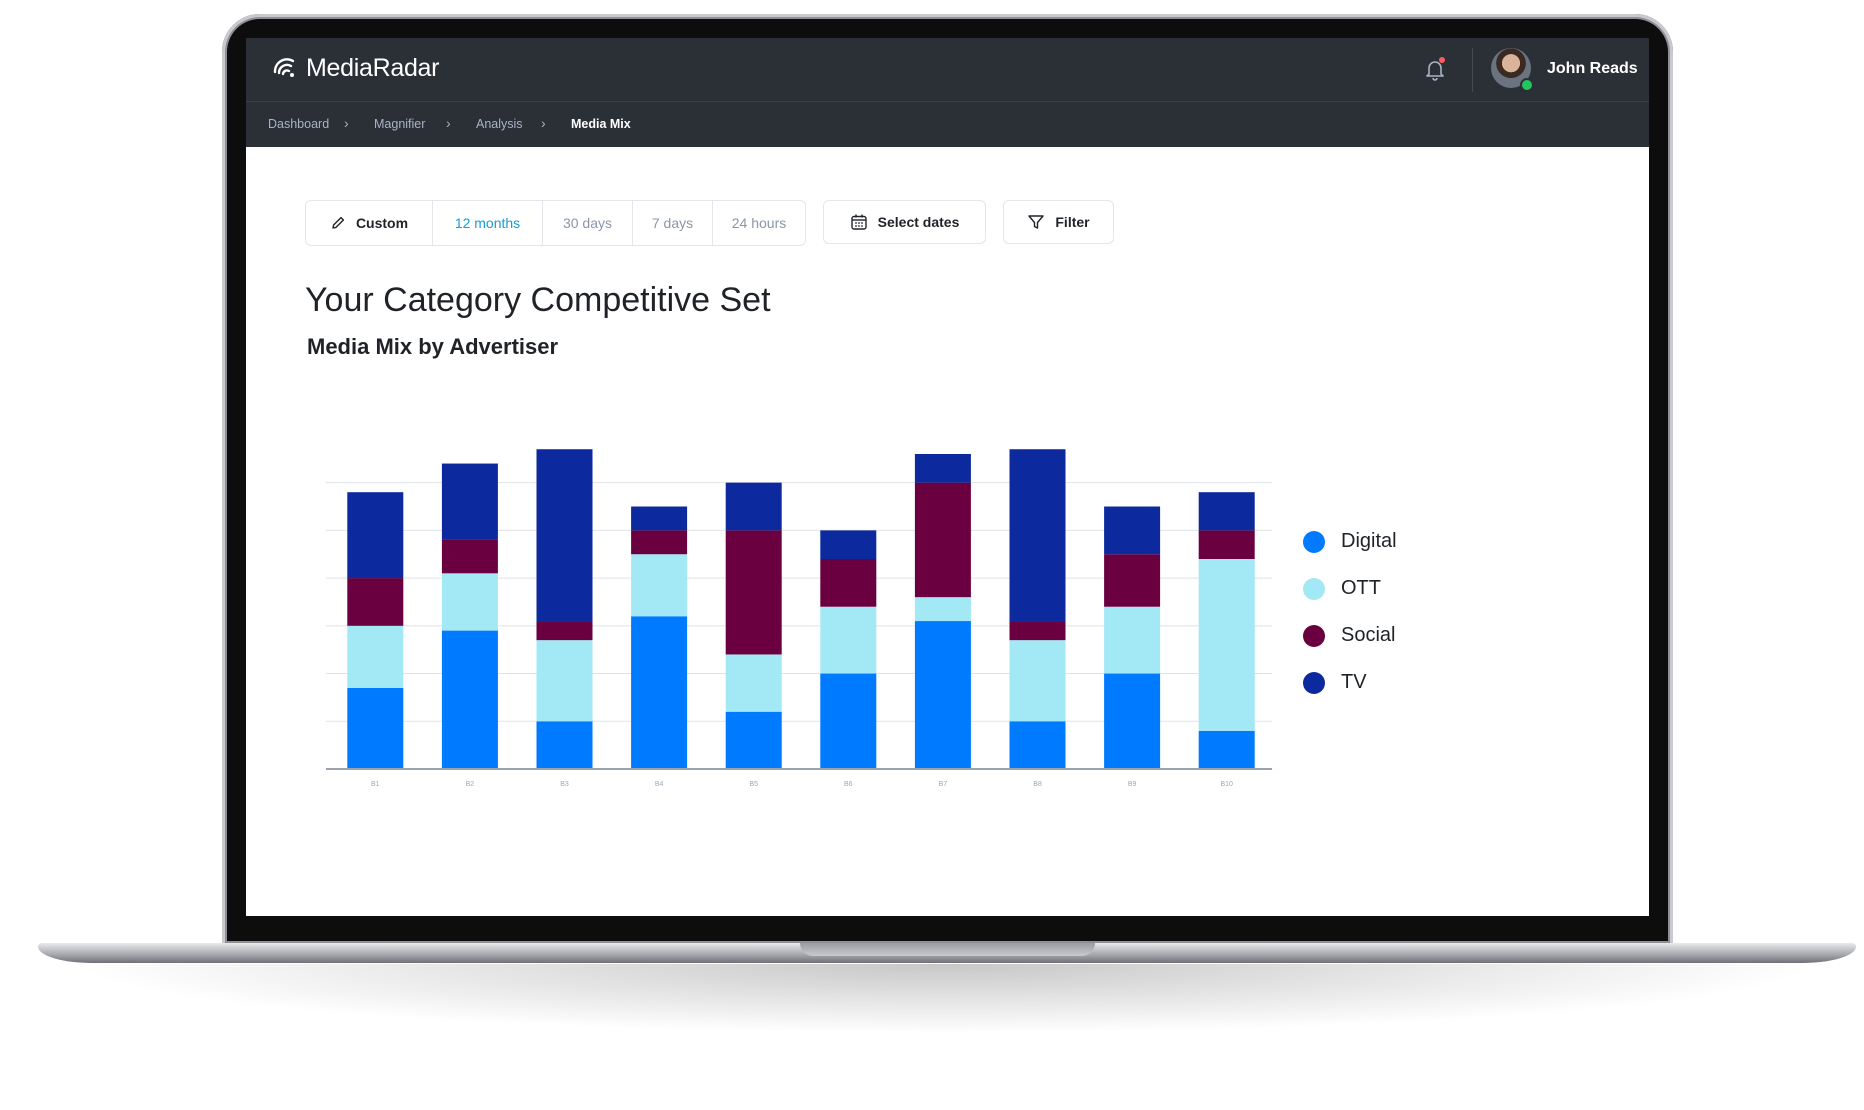 Image resolution: width=1864 pixels, height=1110 pixels. Describe the element at coordinates (1369, 541) in the screenshot. I see `legend-label: Digital` at that location.